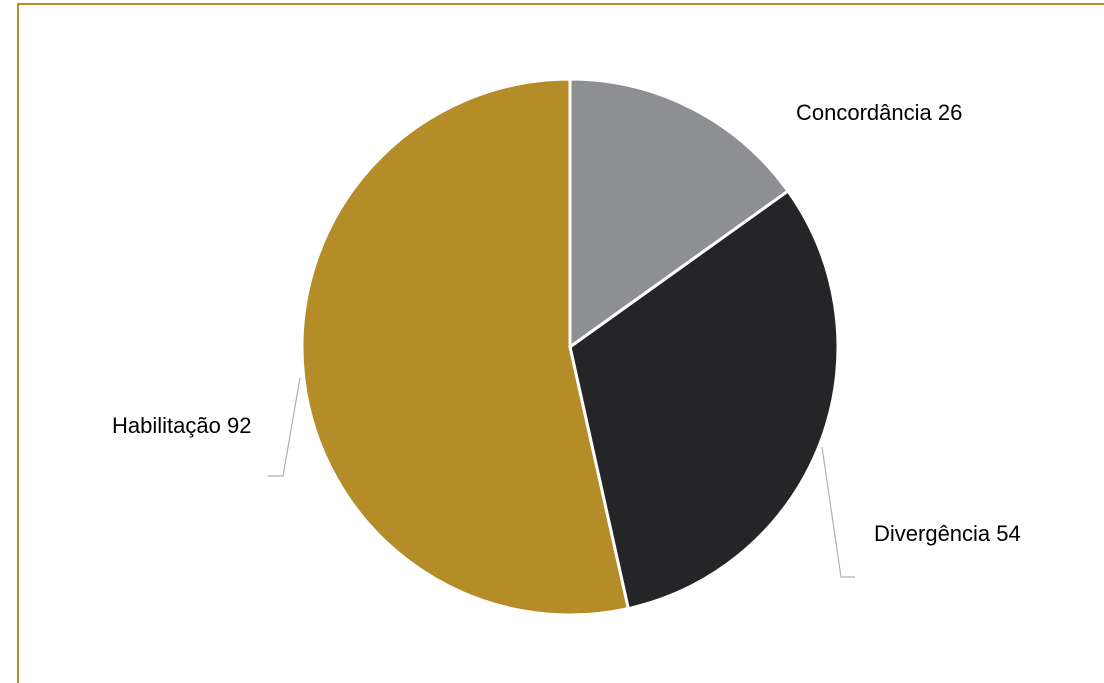 The image size is (1104, 683). I want to click on leader-line-divergencia, so click(838, 512).